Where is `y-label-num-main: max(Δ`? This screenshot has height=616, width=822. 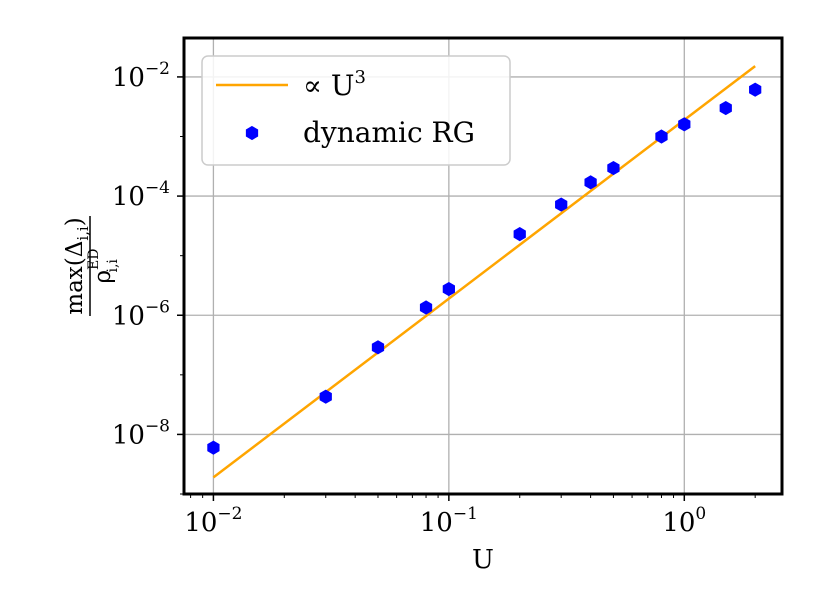
y-label-num-main: max(Δ is located at coordinates (75, 278).